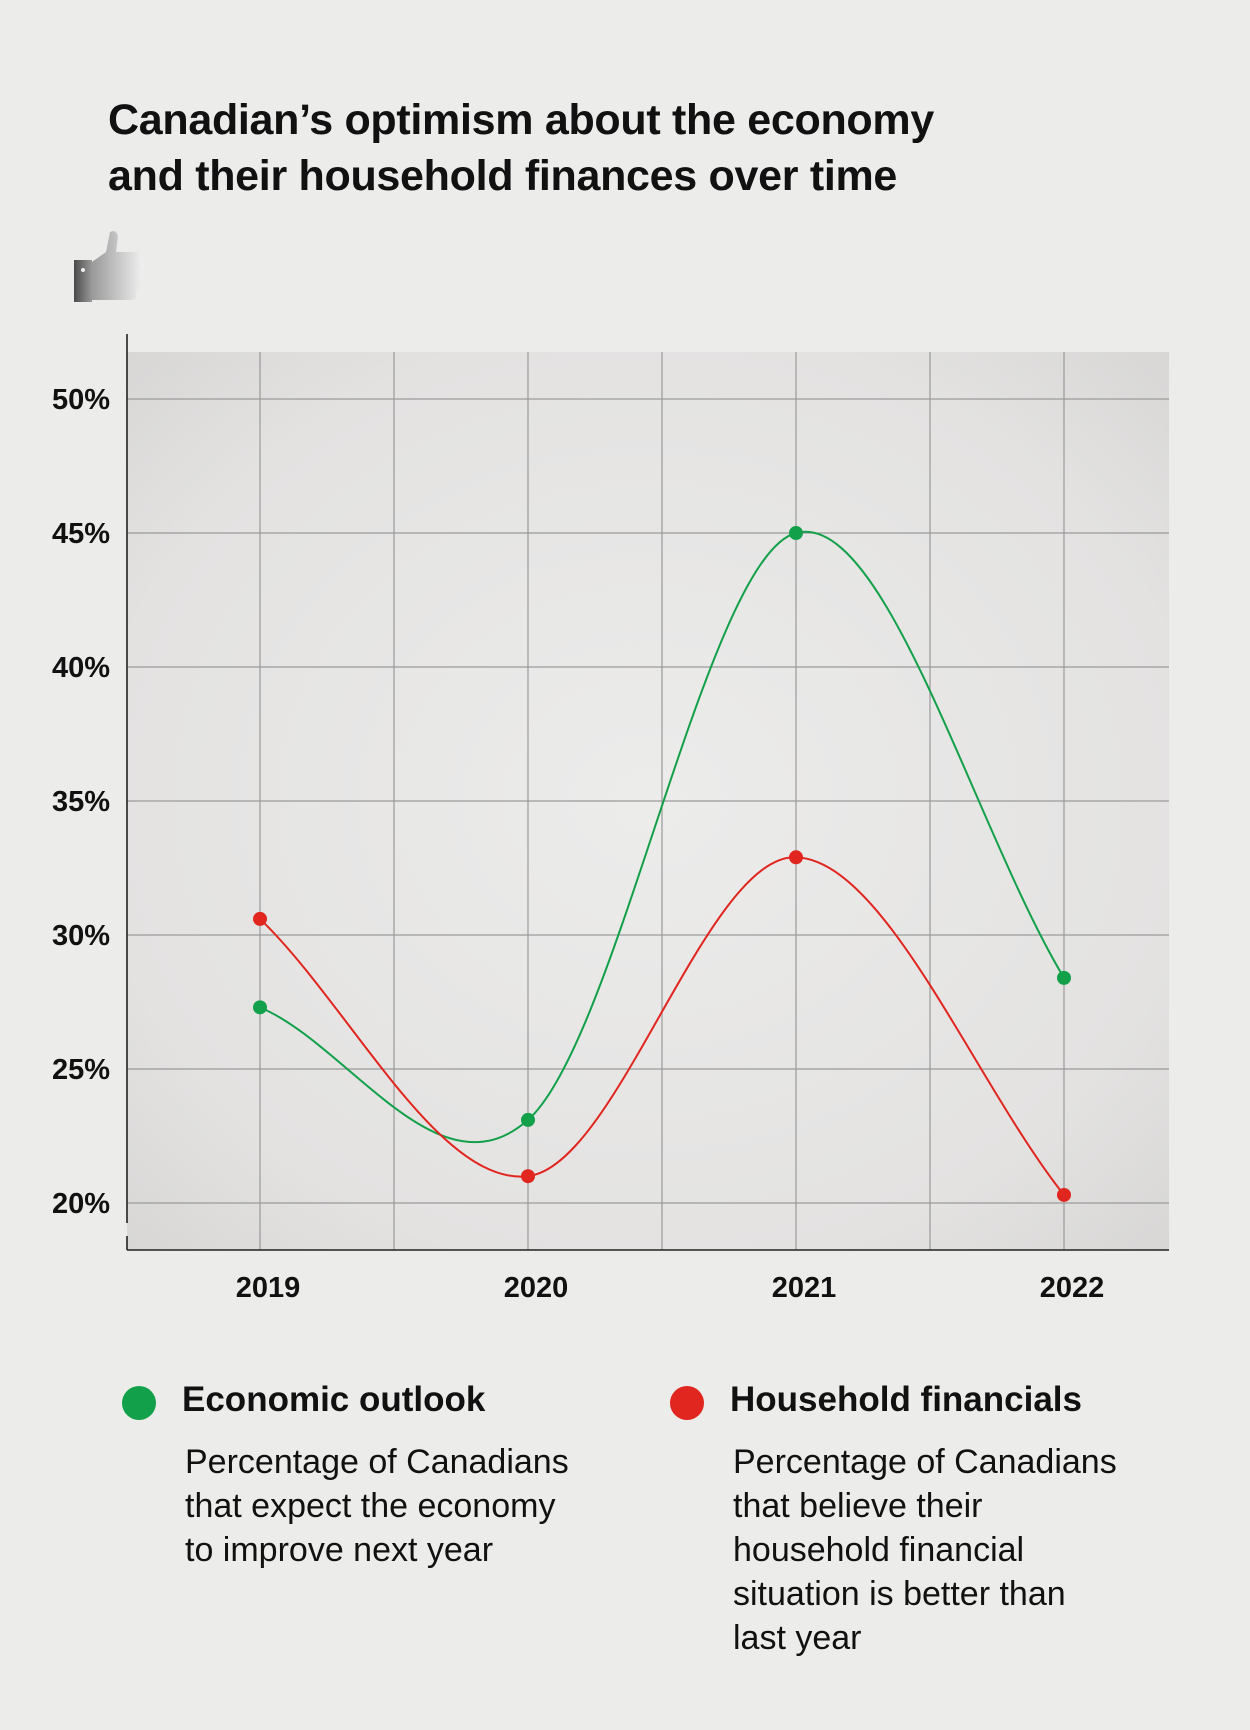 The width and height of the screenshot is (1250, 1730). Describe the element at coordinates (804, 1288) in the screenshot. I see `x-tick-label: 2021` at that location.